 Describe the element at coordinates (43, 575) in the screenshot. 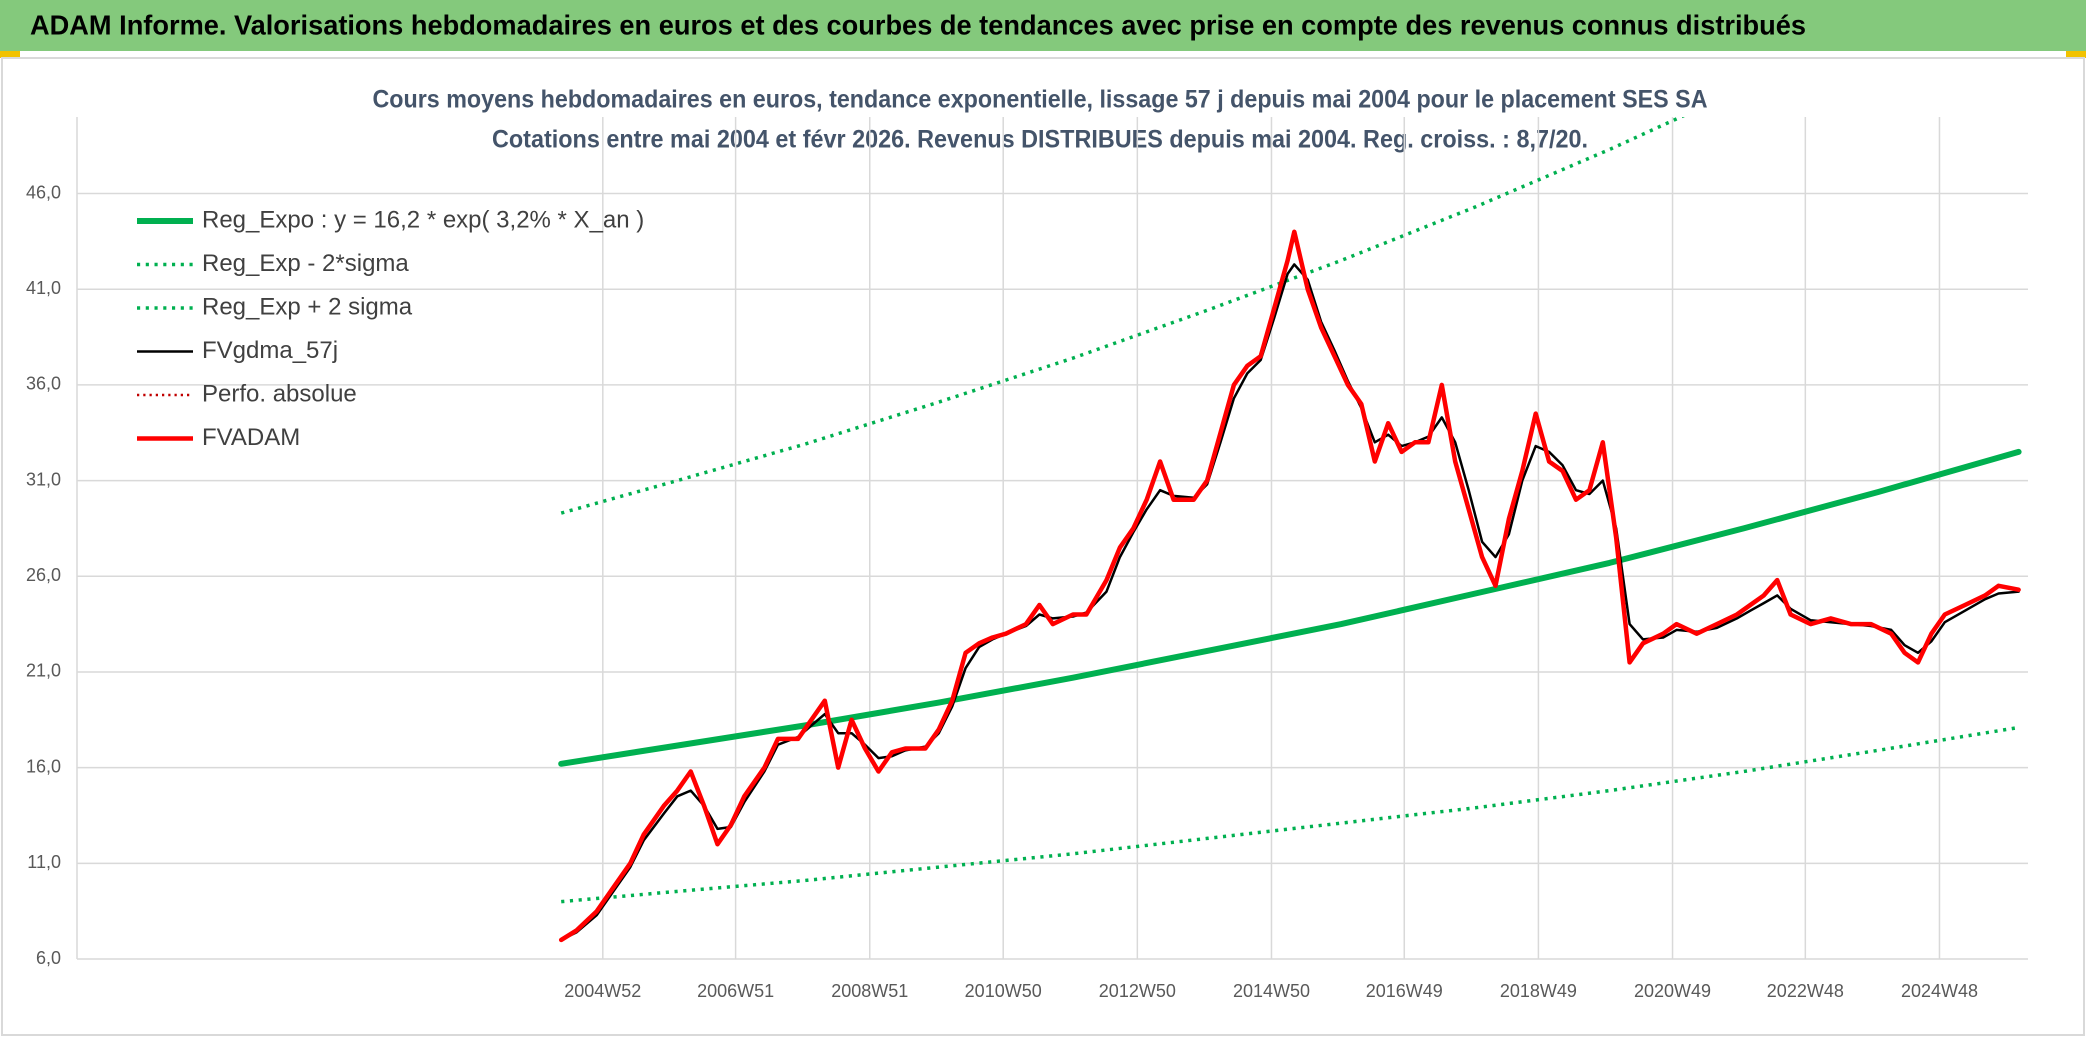

I see `y-tick-label: 26,0` at that location.